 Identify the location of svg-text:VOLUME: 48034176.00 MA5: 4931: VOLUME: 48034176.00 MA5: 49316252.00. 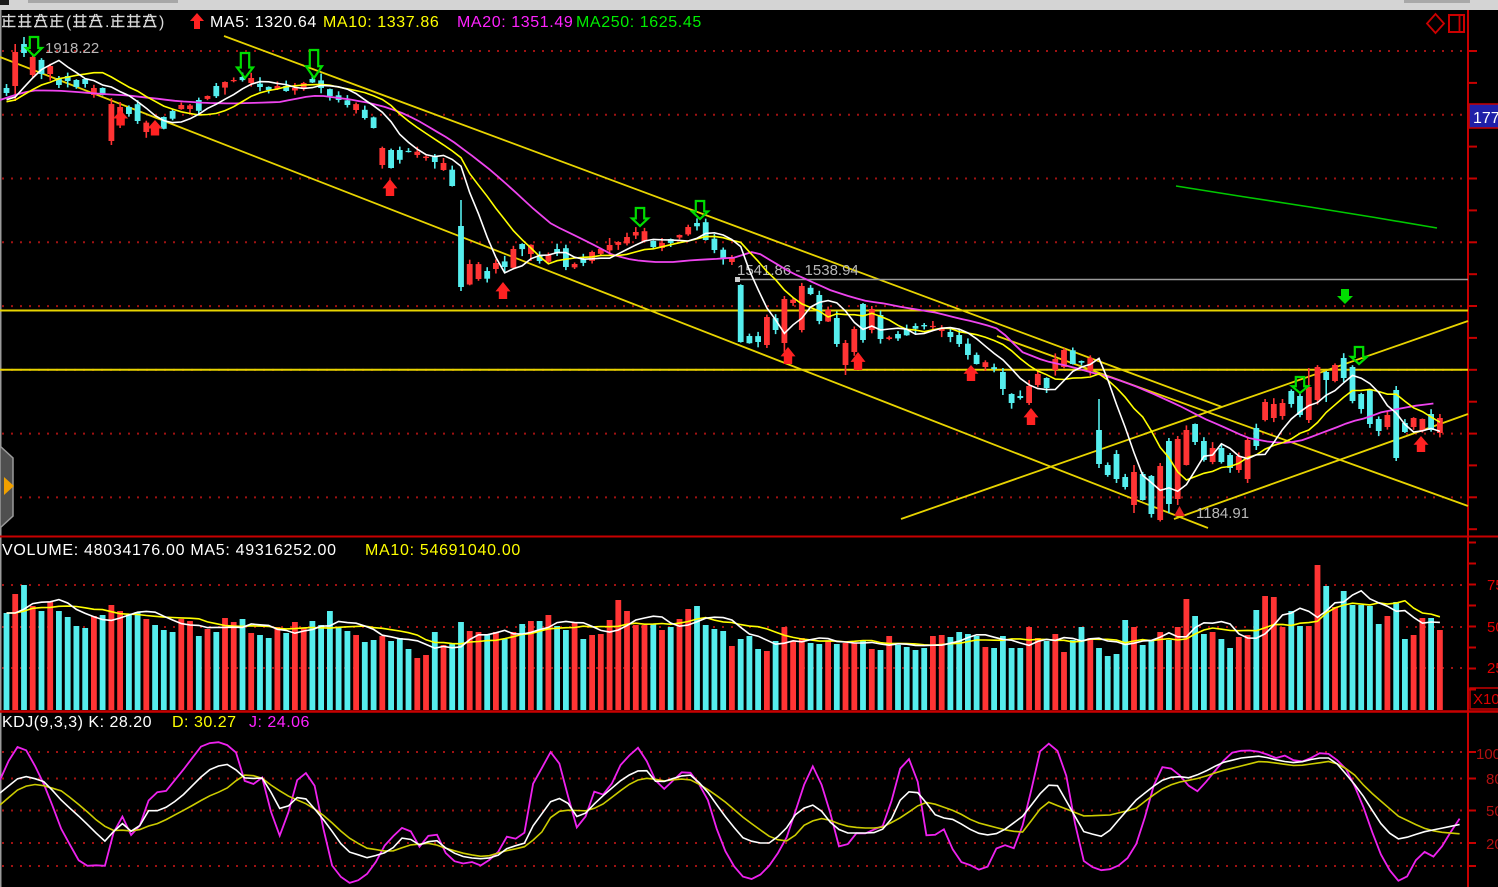
(169, 550).